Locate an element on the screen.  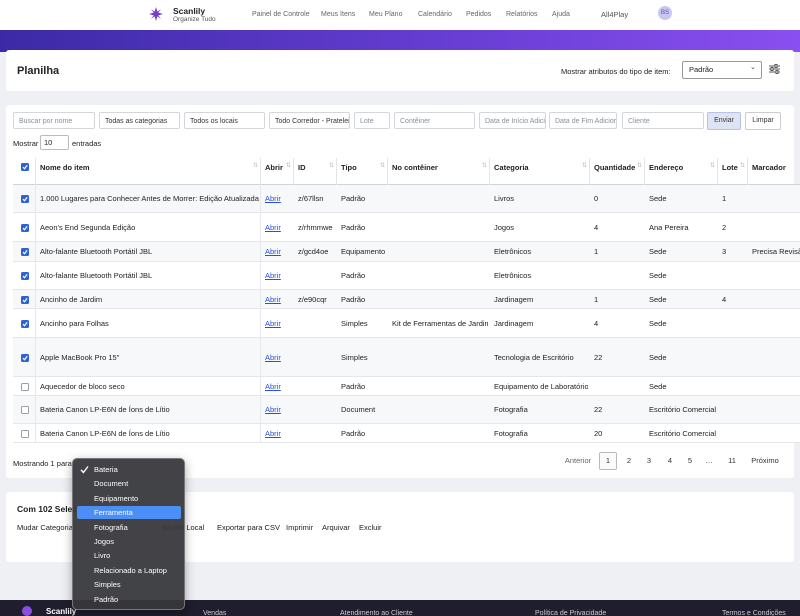
option-highlight is located at coordinates (129, 513).